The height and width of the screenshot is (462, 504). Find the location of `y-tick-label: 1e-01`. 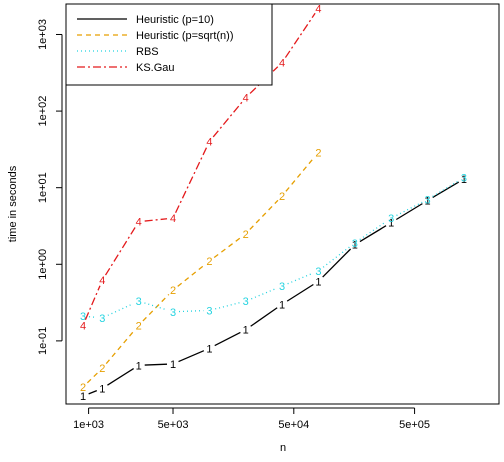

y-tick-label: 1e-01 is located at coordinates (43, 341).